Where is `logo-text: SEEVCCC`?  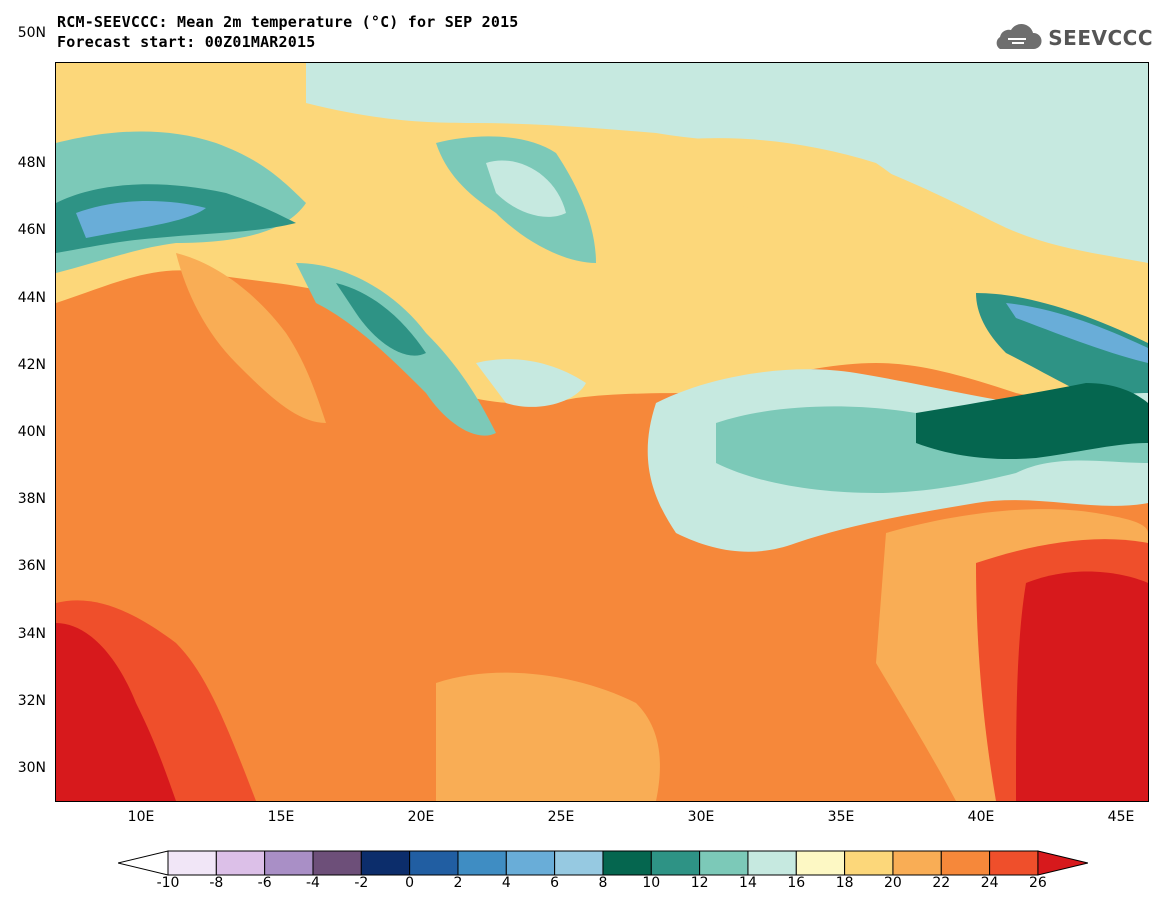 logo-text: SEEVCCC is located at coordinates (1100, 38).